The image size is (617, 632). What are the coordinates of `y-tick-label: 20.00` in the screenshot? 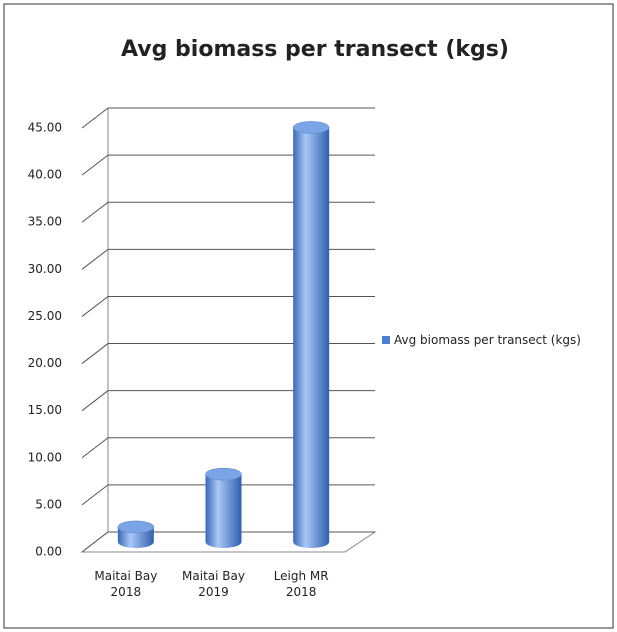 It's located at (45, 363).